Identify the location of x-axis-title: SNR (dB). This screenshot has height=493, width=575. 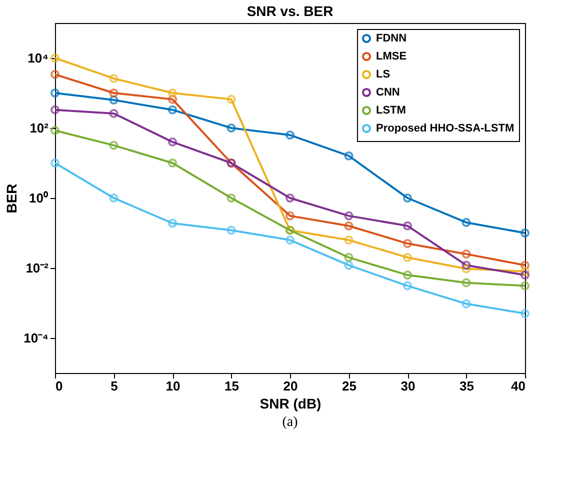
(291, 404).